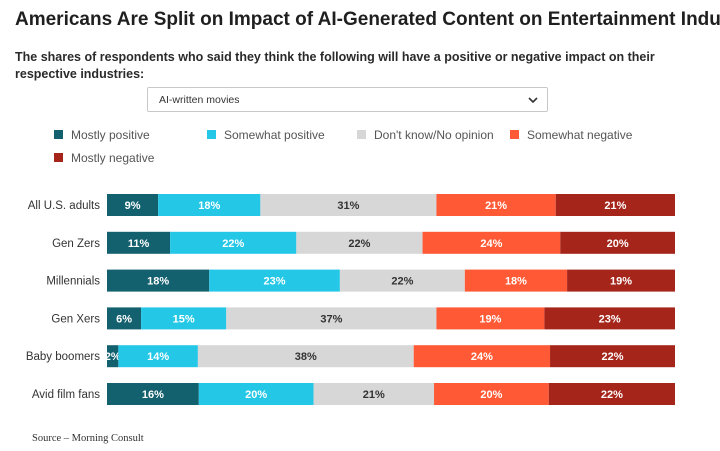 The image size is (720, 451). I want to click on data-label: 38%, so click(306, 357).